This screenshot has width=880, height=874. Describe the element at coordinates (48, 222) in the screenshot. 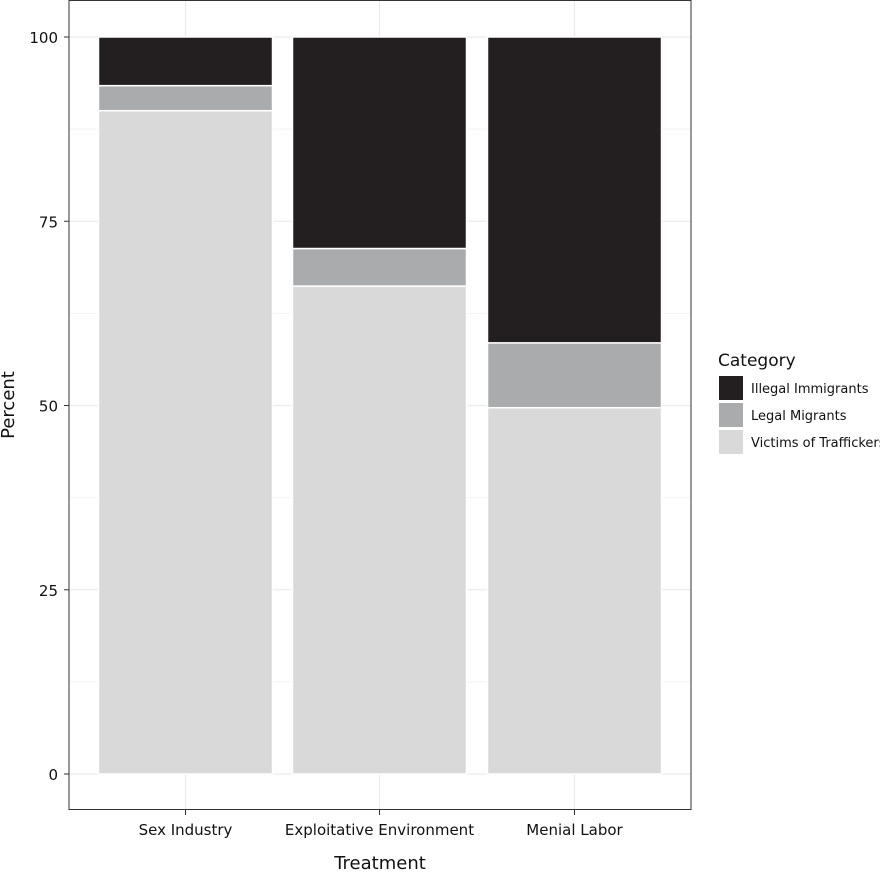

I see `y-tick-label: 75` at that location.